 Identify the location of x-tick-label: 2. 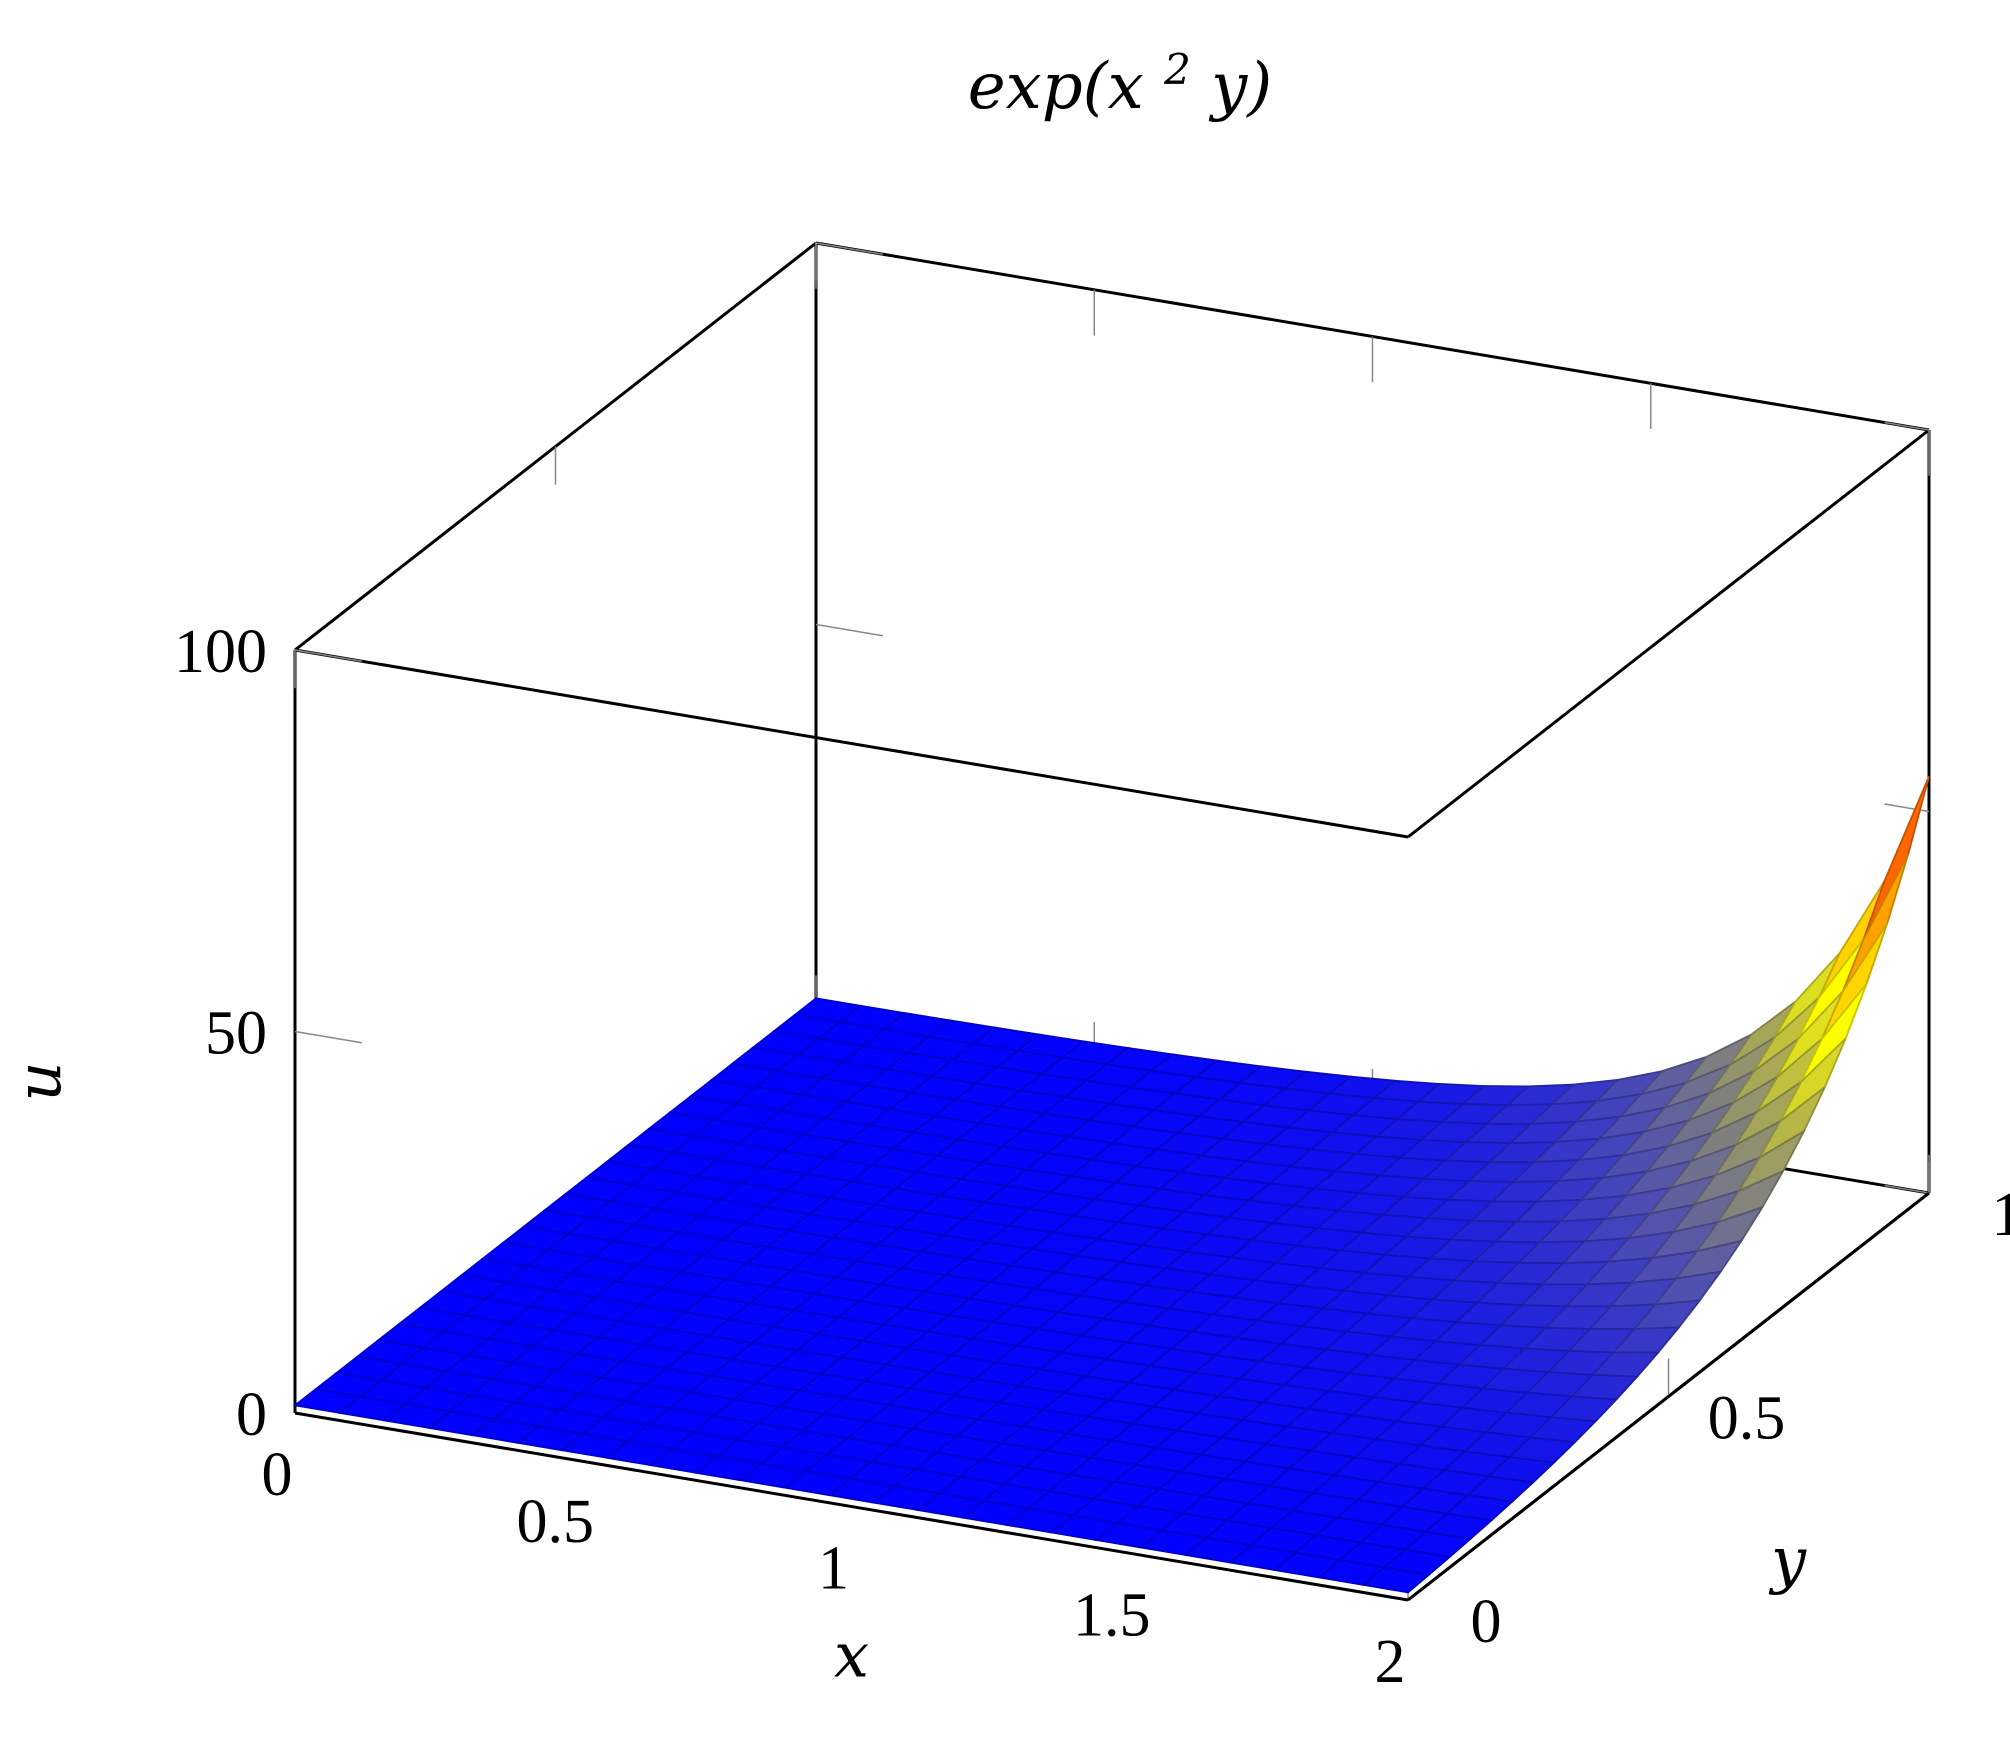
(1390, 1662).